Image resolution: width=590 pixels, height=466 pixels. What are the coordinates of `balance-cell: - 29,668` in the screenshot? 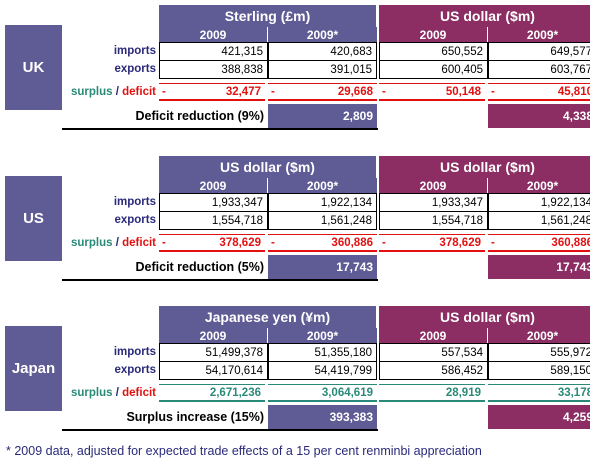 It's located at (322, 92).